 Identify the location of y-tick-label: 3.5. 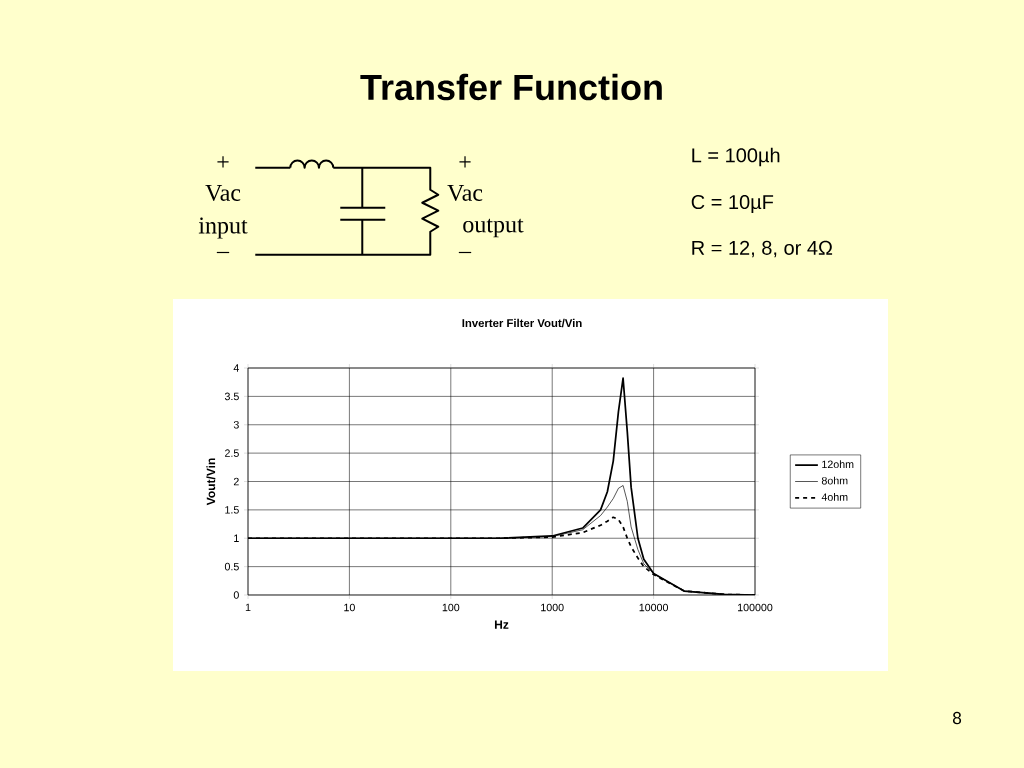
(231, 396).